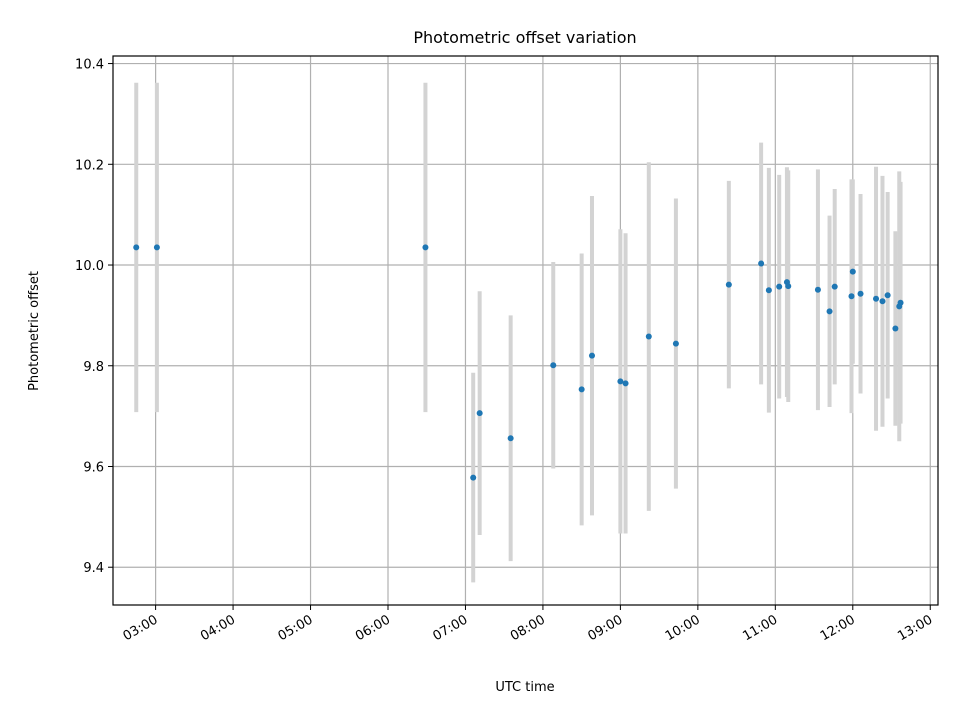 The width and height of the screenshot is (960, 720). I want to click on y-axis-label: Photometric offset, so click(34, 331).